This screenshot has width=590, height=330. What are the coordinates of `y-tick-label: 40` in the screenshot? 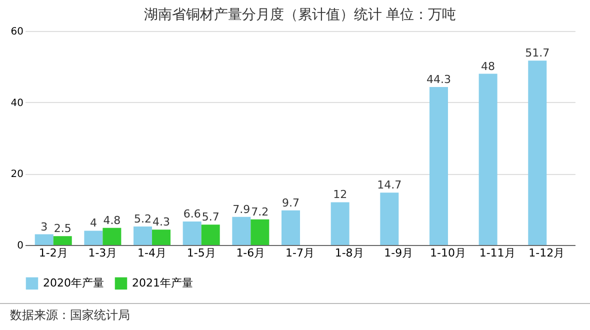 It's located at (17, 103).